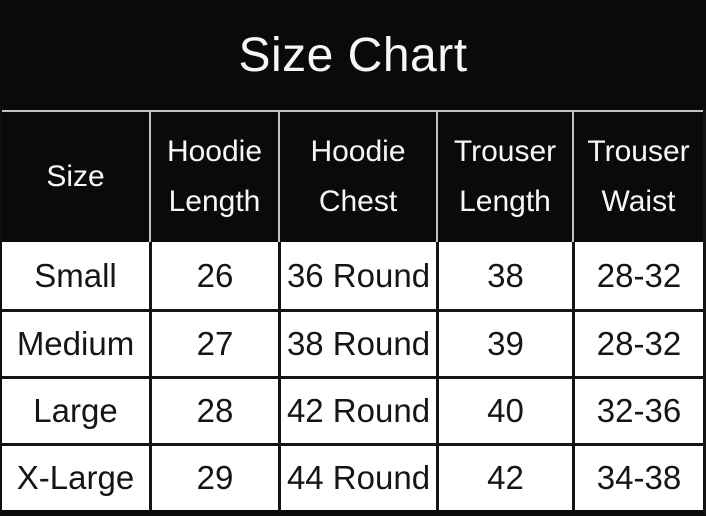  What do you see at coordinates (504, 409) in the screenshot?
I see `table-cell: 40` at bounding box center [504, 409].